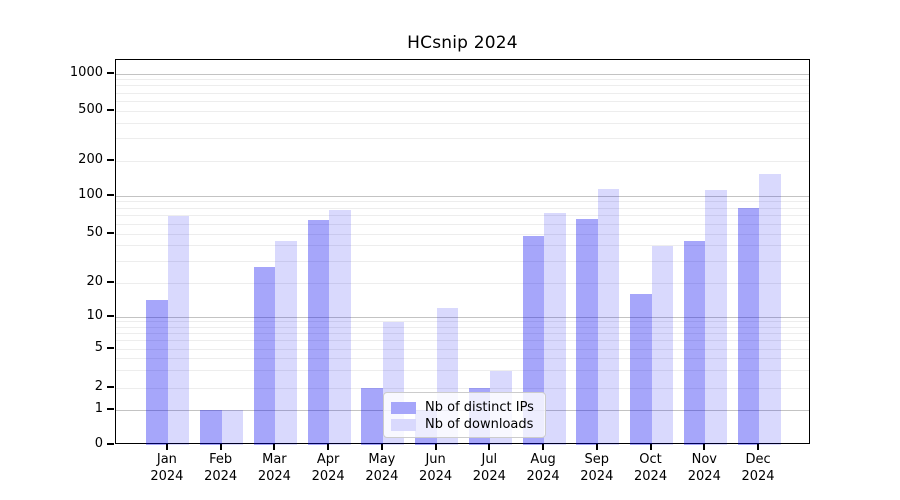  What do you see at coordinates (86, 72) in the screenshot?
I see `y-tick-label: 1000` at bounding box center [86, 72].